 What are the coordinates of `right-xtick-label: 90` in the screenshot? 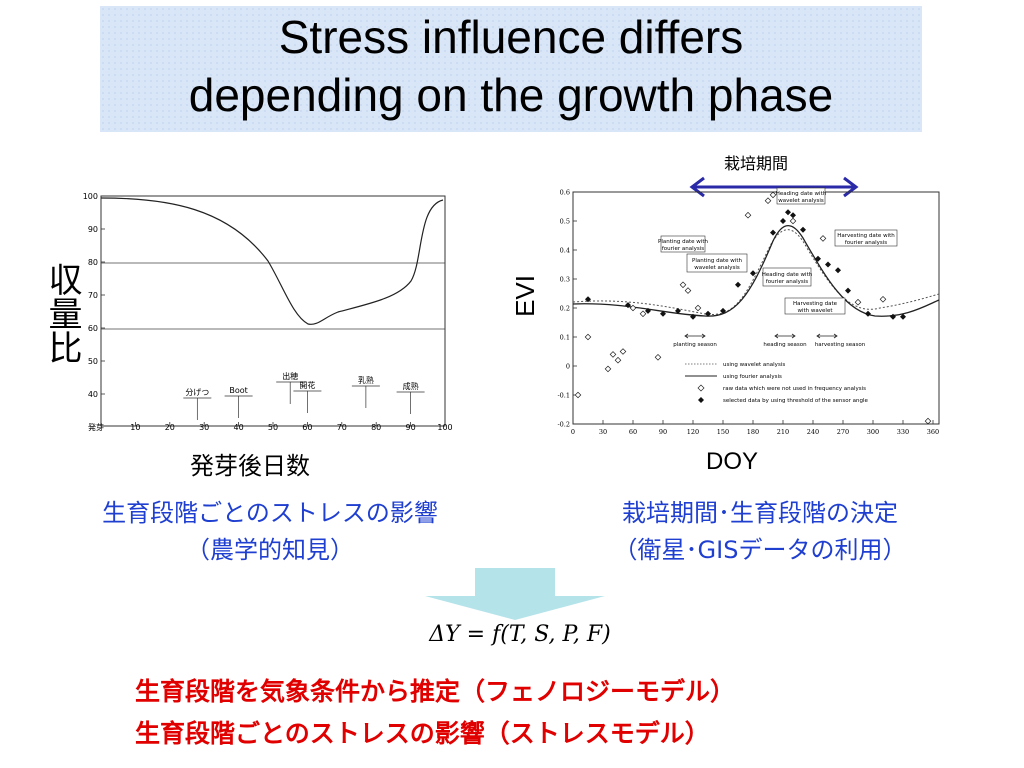 It's located at (663, 432).